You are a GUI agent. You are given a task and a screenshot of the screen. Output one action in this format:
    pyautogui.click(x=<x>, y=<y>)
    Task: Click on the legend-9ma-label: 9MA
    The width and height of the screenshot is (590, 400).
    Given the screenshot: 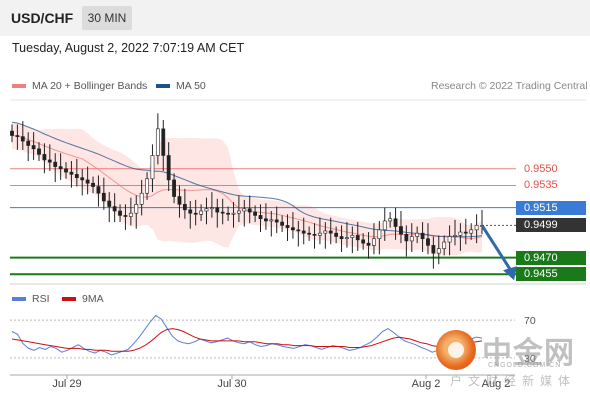 What is the action you would take?
    pyautogui.click(x=93, y=299)
    